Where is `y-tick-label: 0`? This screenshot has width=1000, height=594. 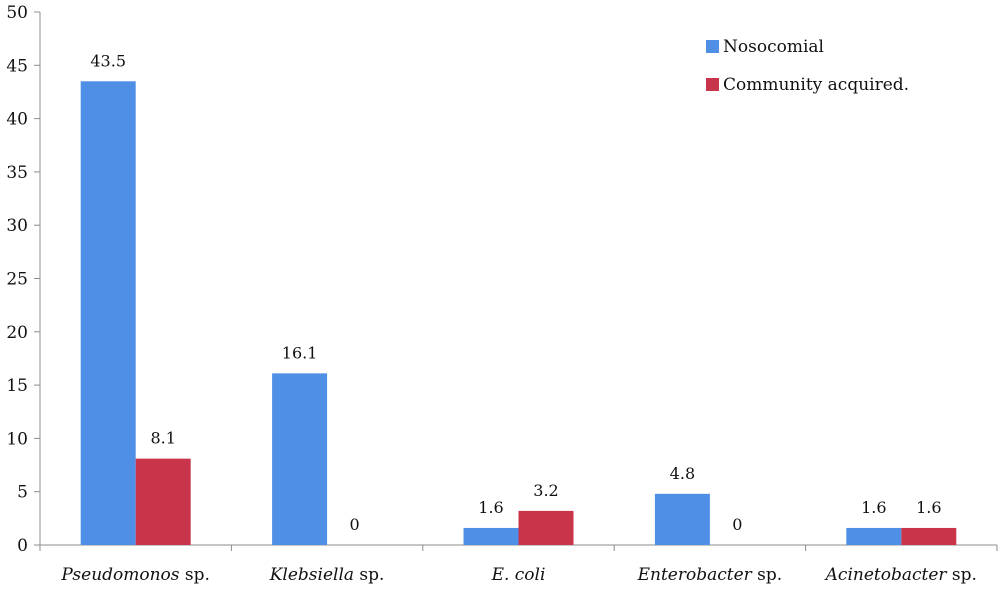 y-tick-label: 0 is located at coordinates (22, 546).